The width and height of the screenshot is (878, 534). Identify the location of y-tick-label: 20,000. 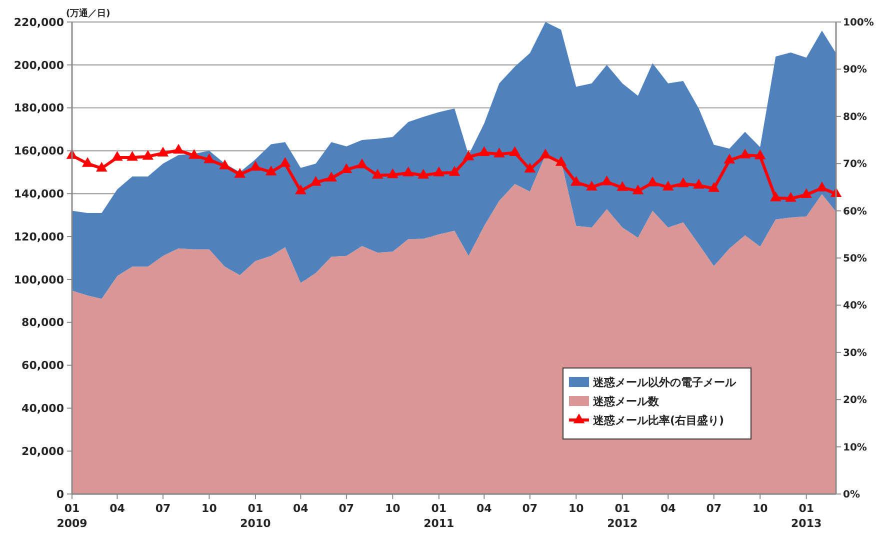
(43, 451).